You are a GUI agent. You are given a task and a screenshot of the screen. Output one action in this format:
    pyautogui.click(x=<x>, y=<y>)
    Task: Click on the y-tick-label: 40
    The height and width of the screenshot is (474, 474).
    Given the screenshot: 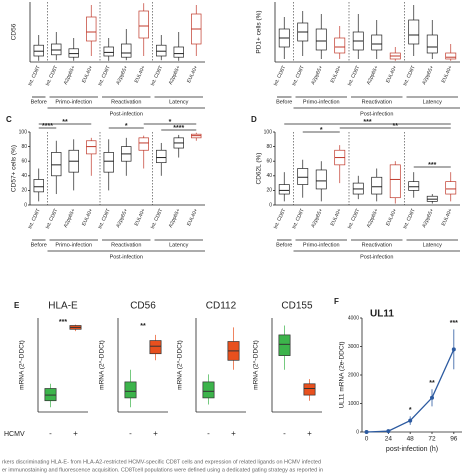 What is the action you would take?
    pyautogui.click(x=24, y=176)
    